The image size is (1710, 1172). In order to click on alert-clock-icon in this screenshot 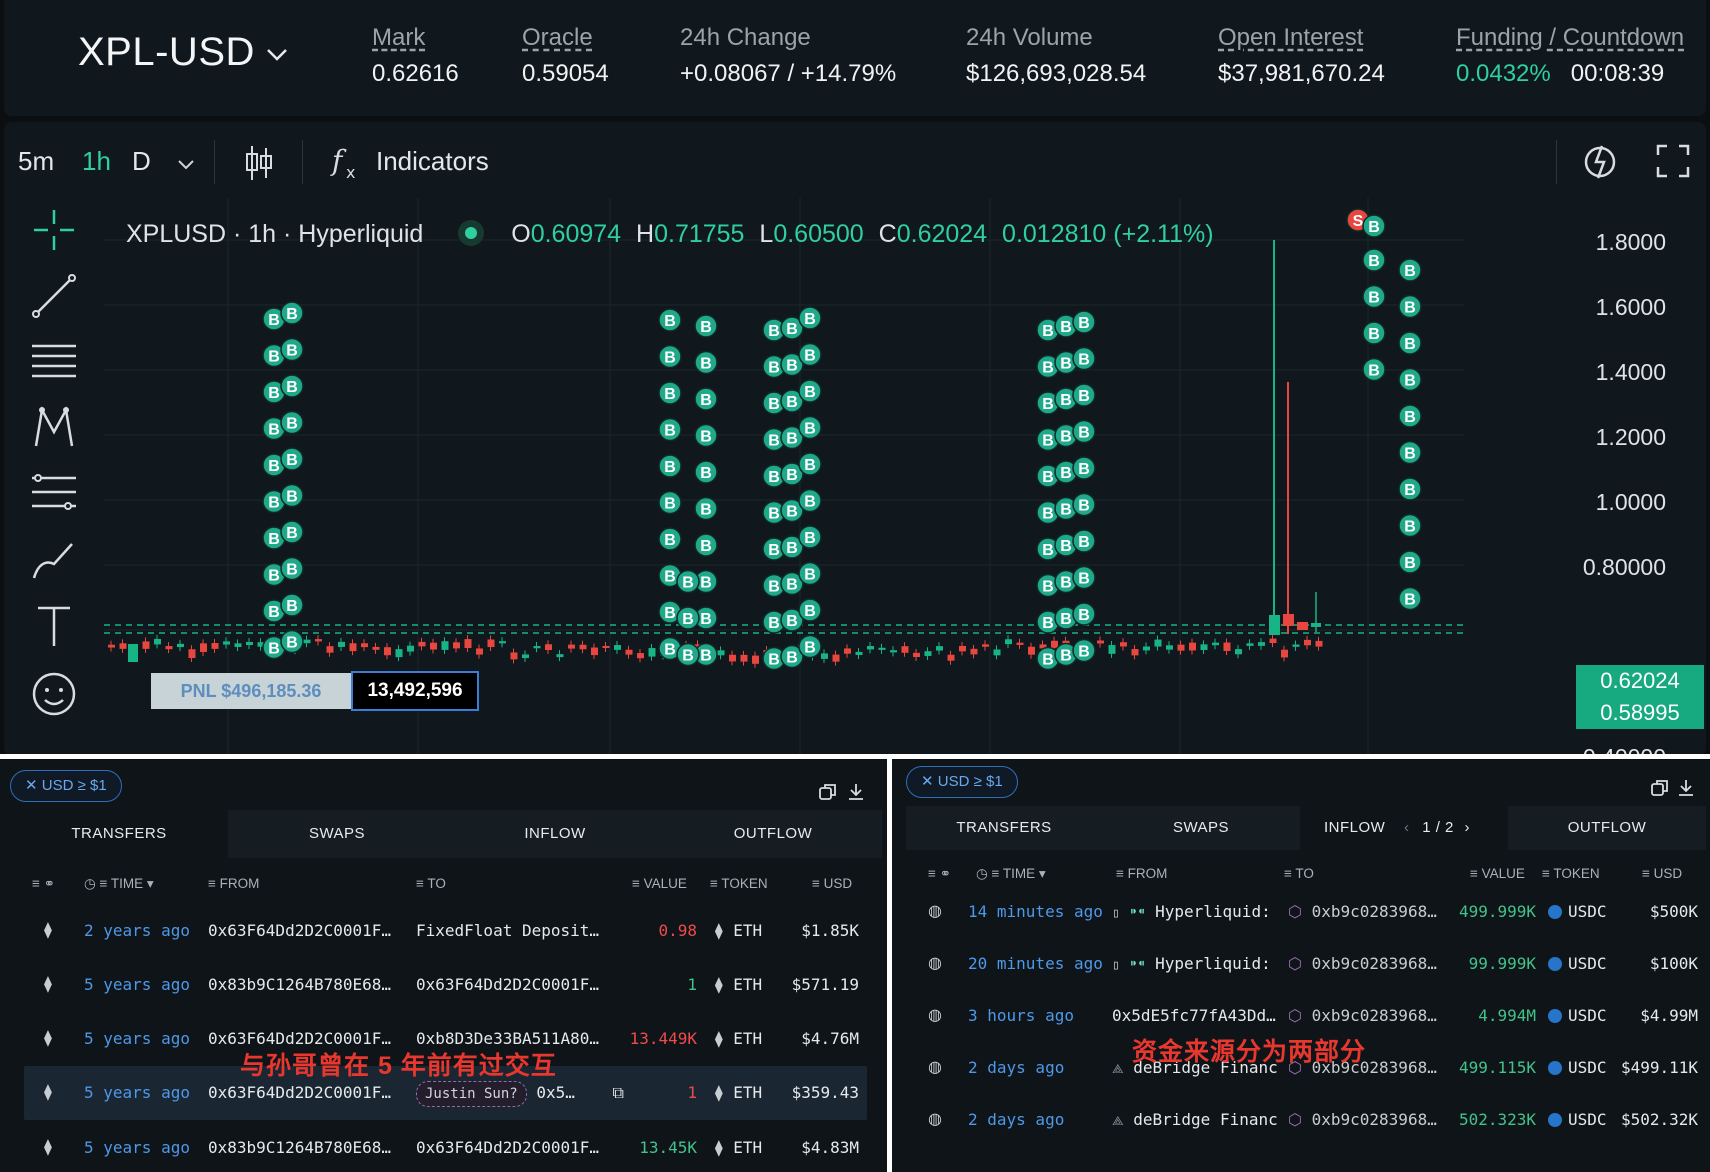, I will do `click(1602, 161)`.